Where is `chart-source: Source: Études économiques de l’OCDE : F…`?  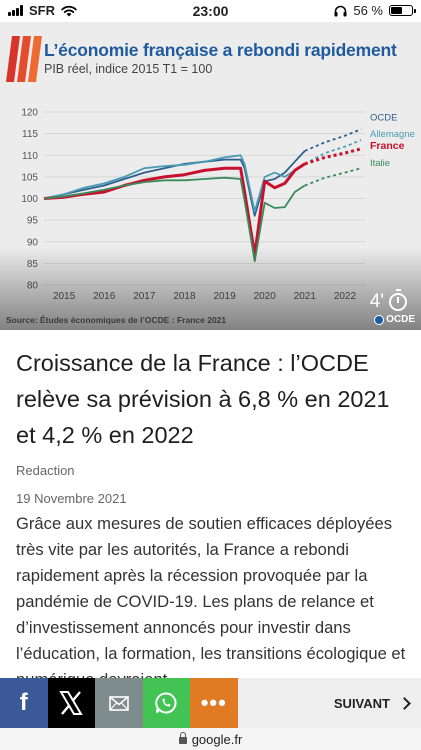 chart-source: Source: Études économiques de l’OCDE : F… is located at coordinates (116, 320).